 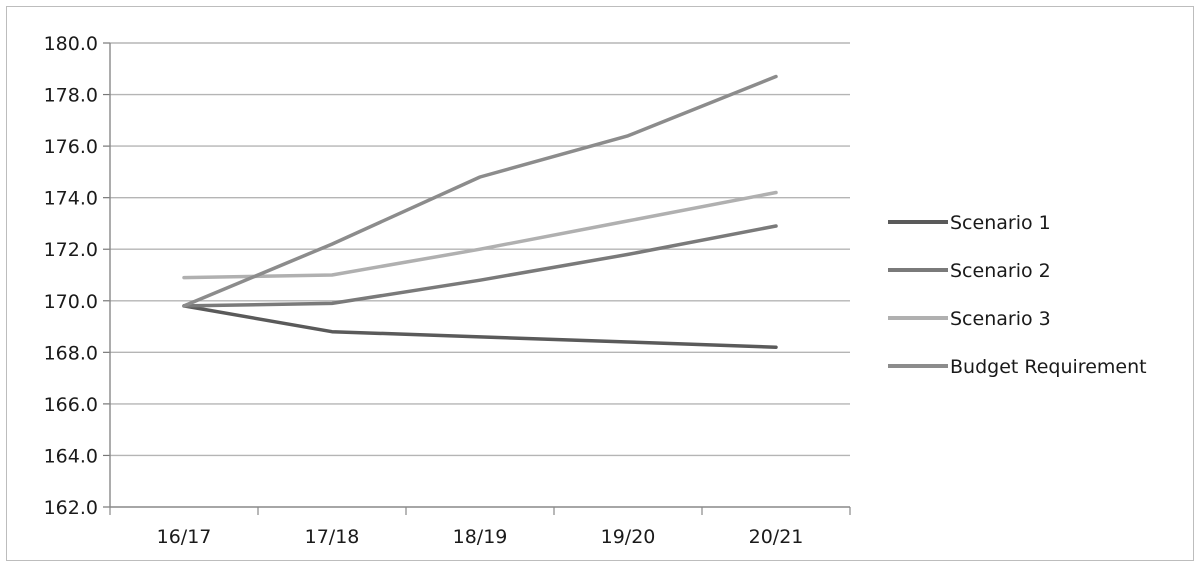 I want to click on y-tick-label: 162.0, so click(x=71, y=508).